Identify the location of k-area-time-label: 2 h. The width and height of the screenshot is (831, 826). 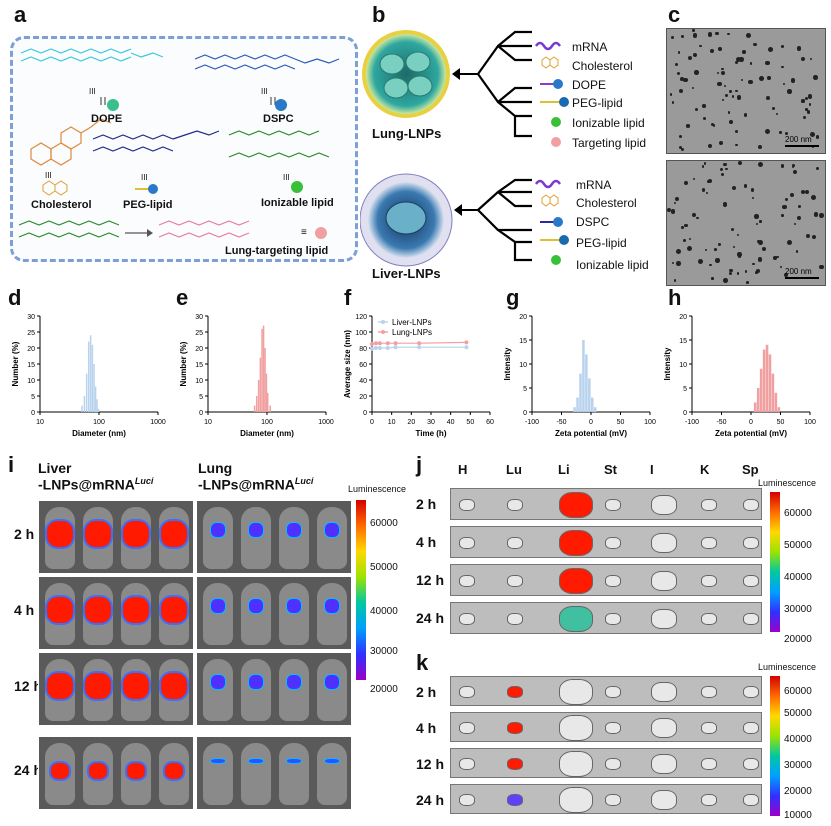
(426, 692).